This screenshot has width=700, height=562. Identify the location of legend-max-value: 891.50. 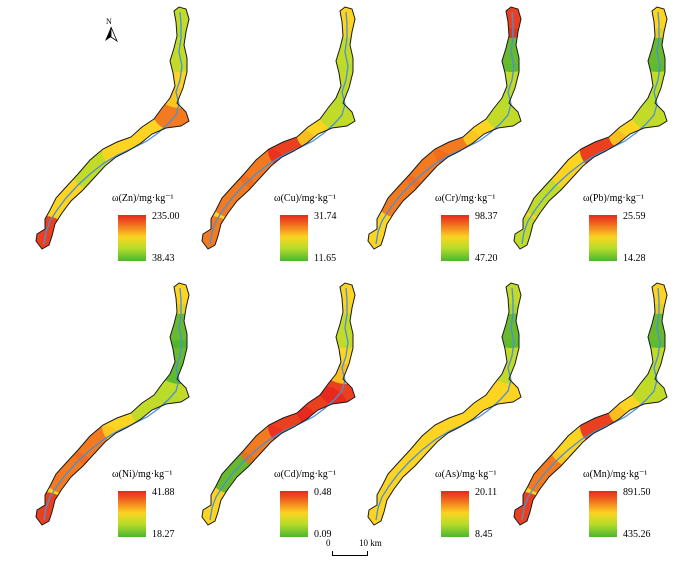
(637, 492).